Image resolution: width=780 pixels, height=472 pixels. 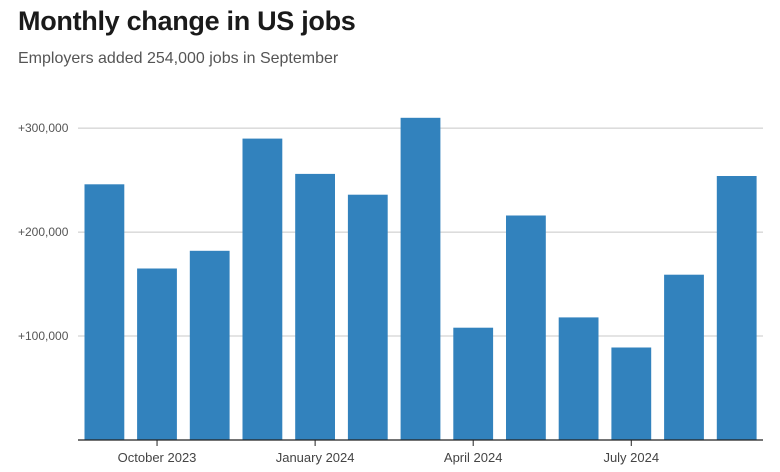 I want to click on chart-title: Monthly change in US jobs, so click(x=187, y=21).